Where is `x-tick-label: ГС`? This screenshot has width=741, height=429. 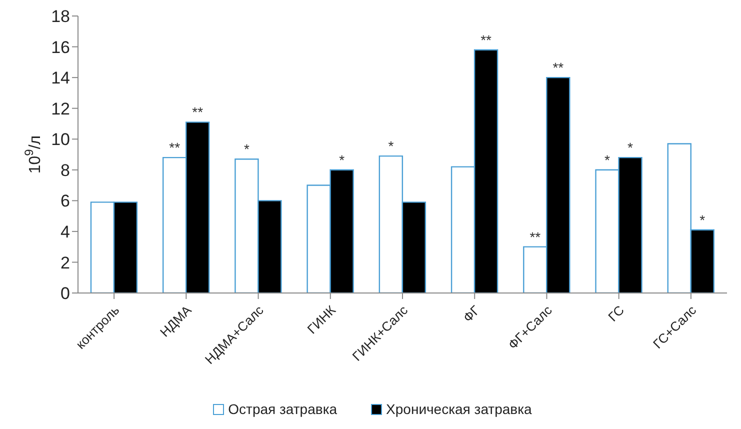
x-tick-label: ГС is located at coordinates (616, 313).